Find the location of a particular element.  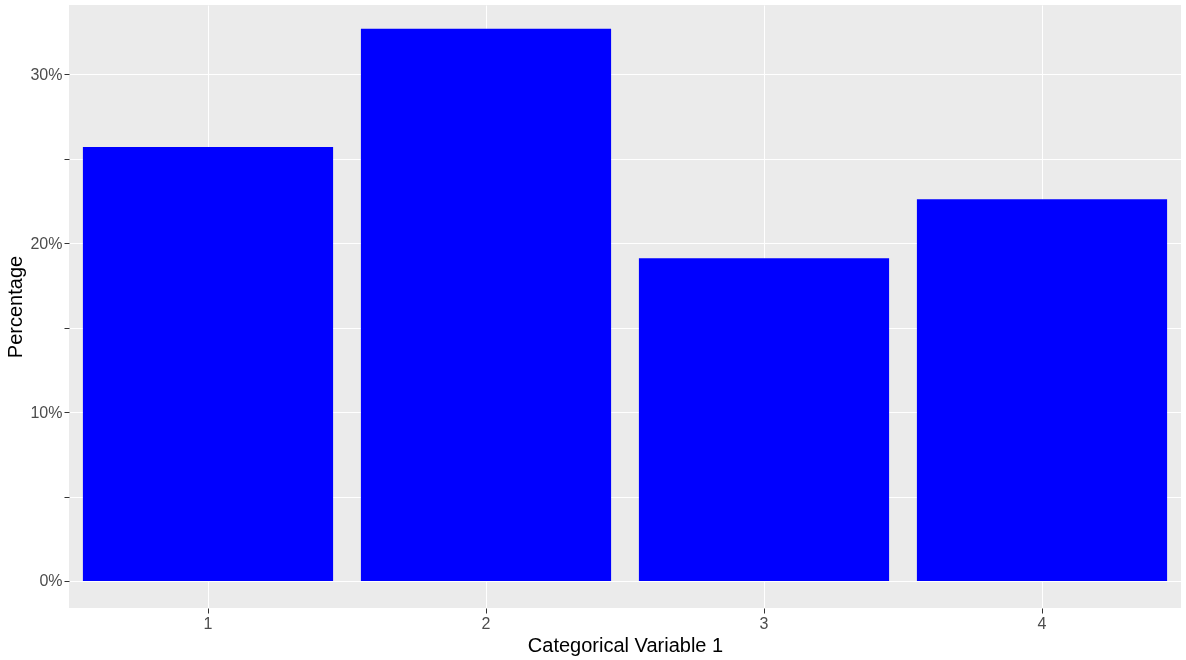

x-tick-label: 4 is located at coordinates (1042, 623).